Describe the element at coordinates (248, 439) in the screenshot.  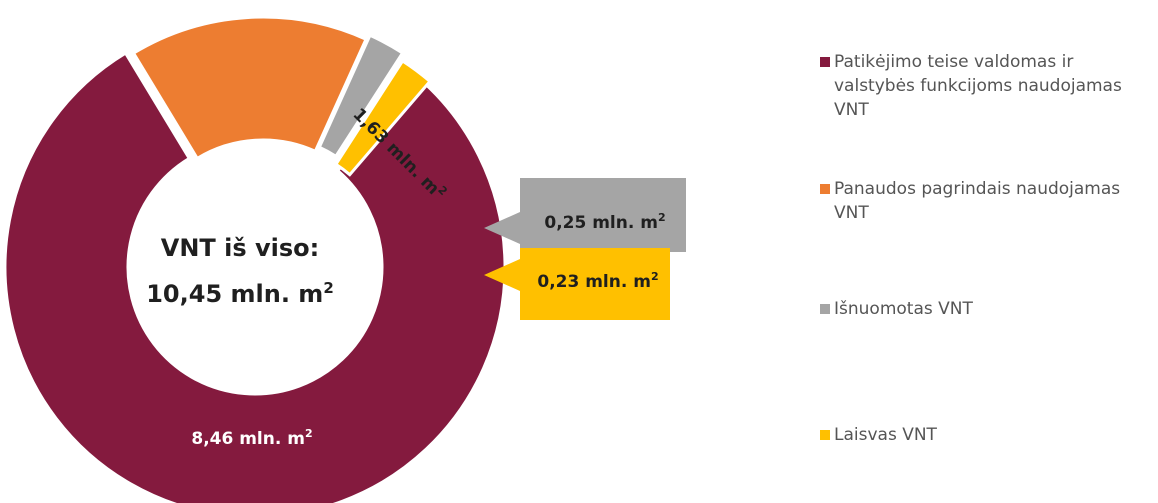
I see `data-label-value: 8,46 mln. m` at that location.